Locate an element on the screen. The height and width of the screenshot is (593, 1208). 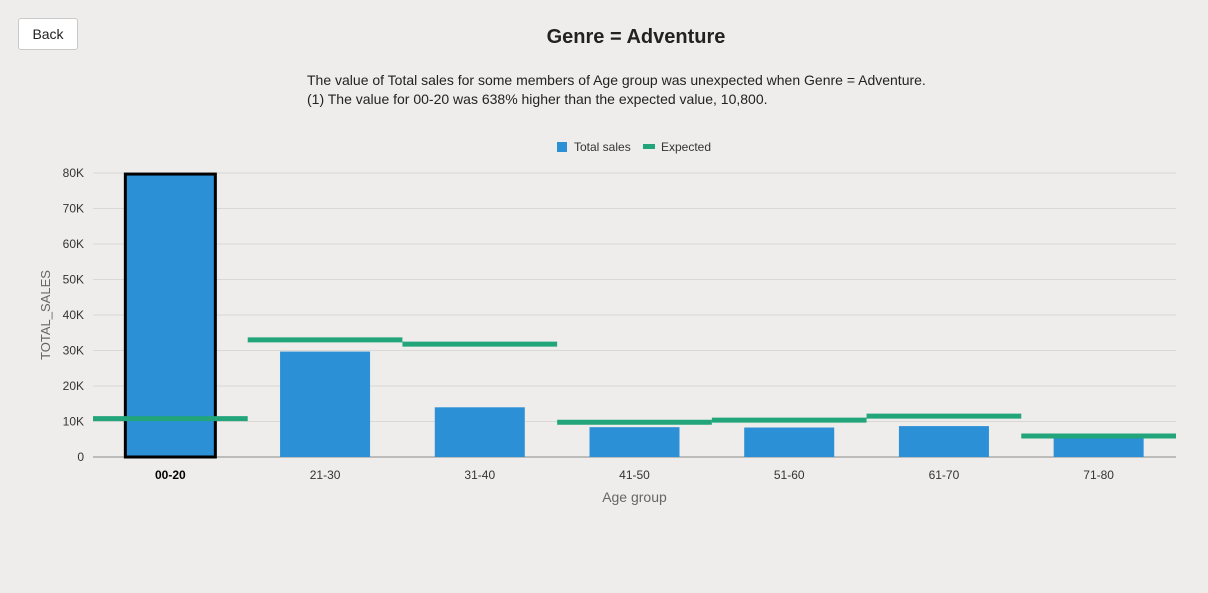
legend-label: Expected is located at coordinates (686, 147).